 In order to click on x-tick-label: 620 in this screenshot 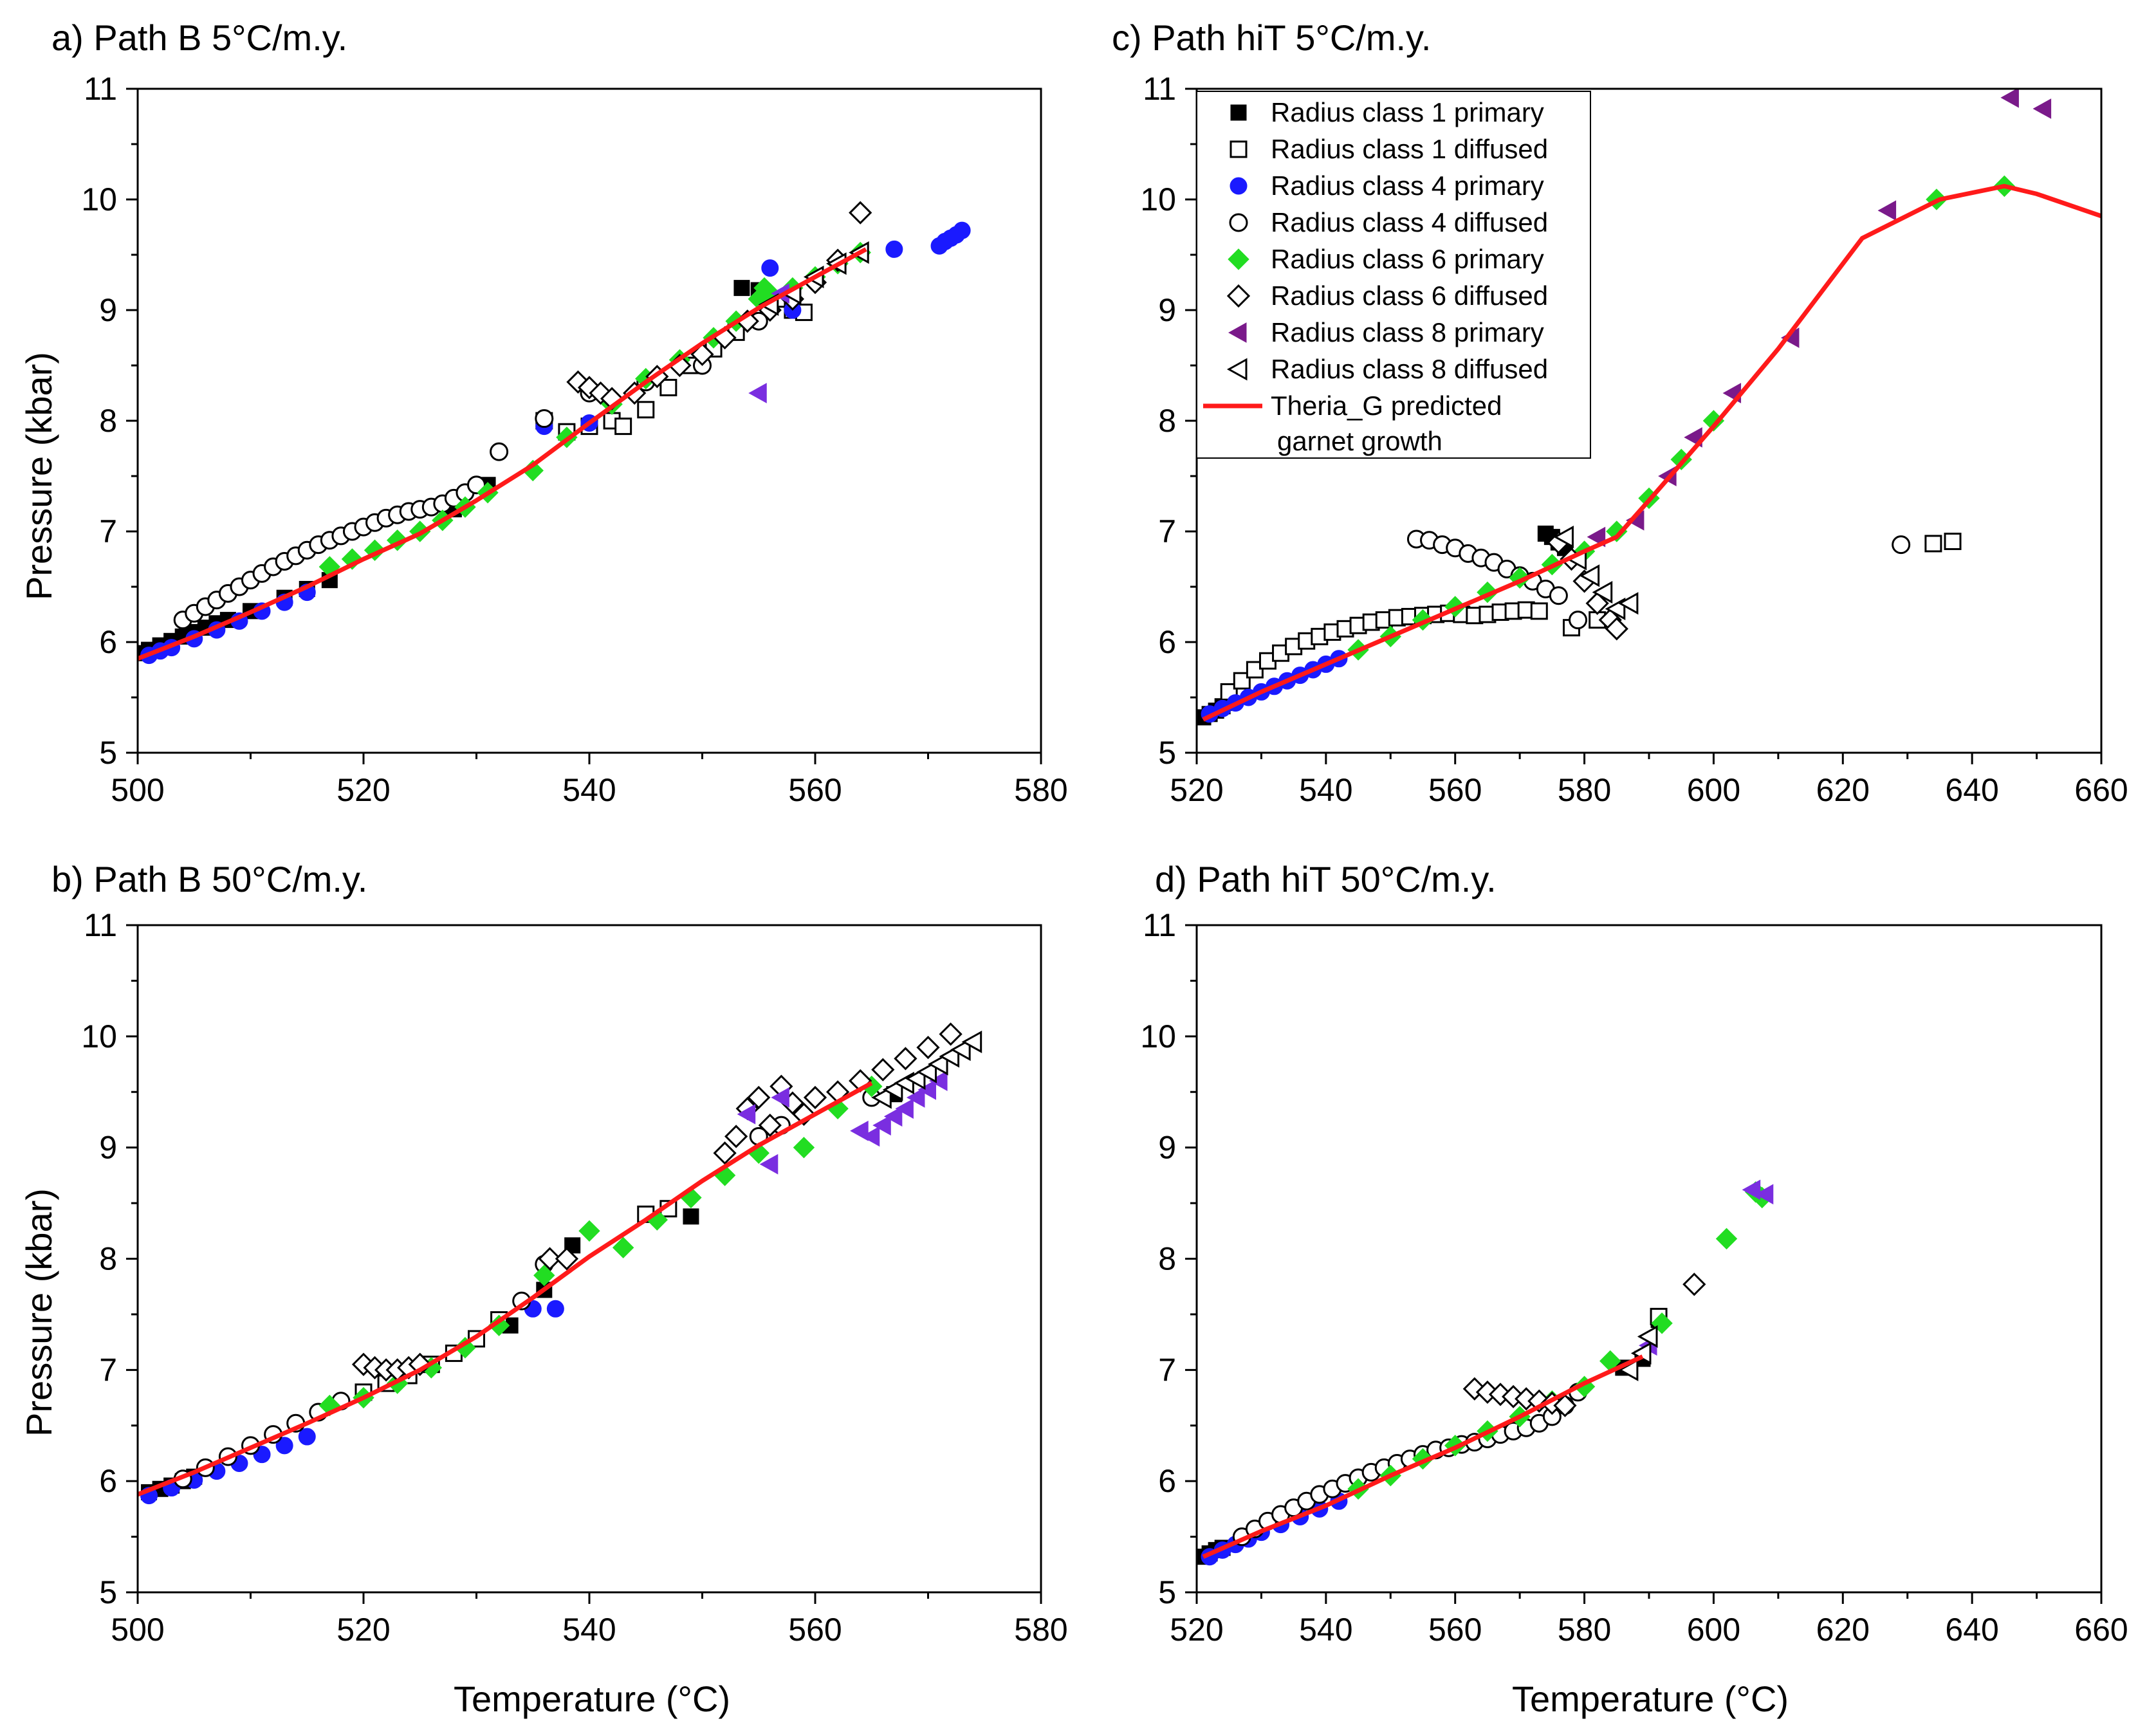, I will do `click(1843, 790)`.